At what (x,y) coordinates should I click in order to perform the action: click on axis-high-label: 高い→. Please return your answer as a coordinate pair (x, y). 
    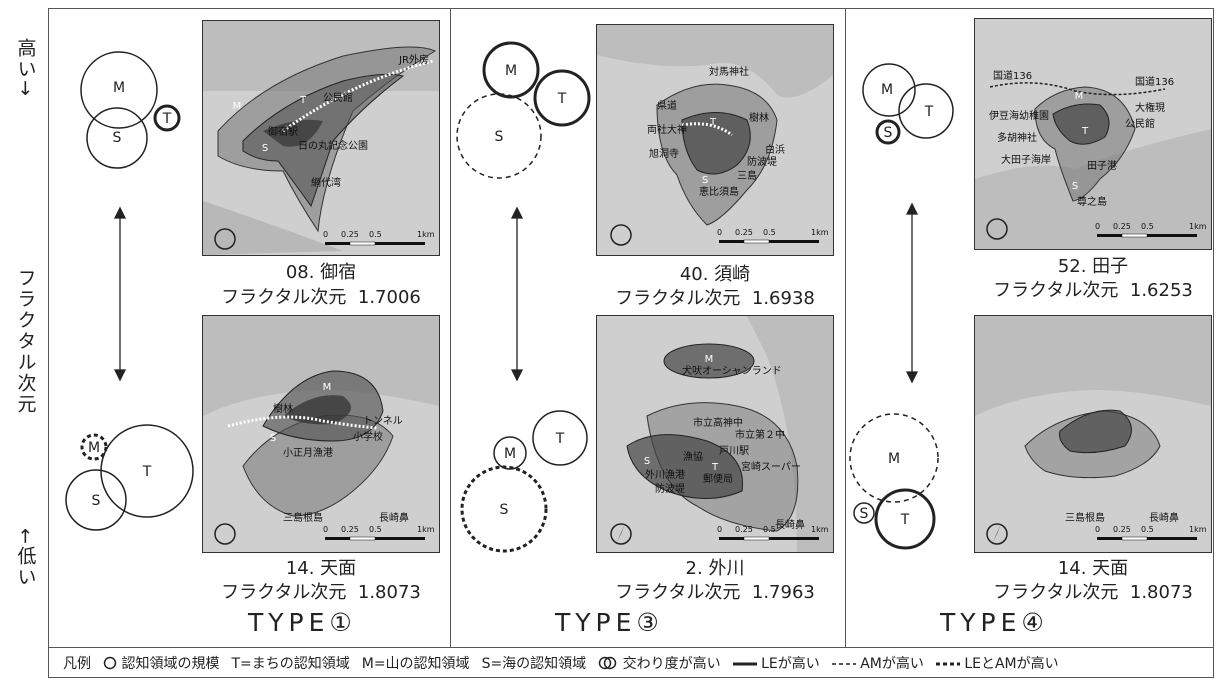
    Looking at the image, I should click on (25, 68).